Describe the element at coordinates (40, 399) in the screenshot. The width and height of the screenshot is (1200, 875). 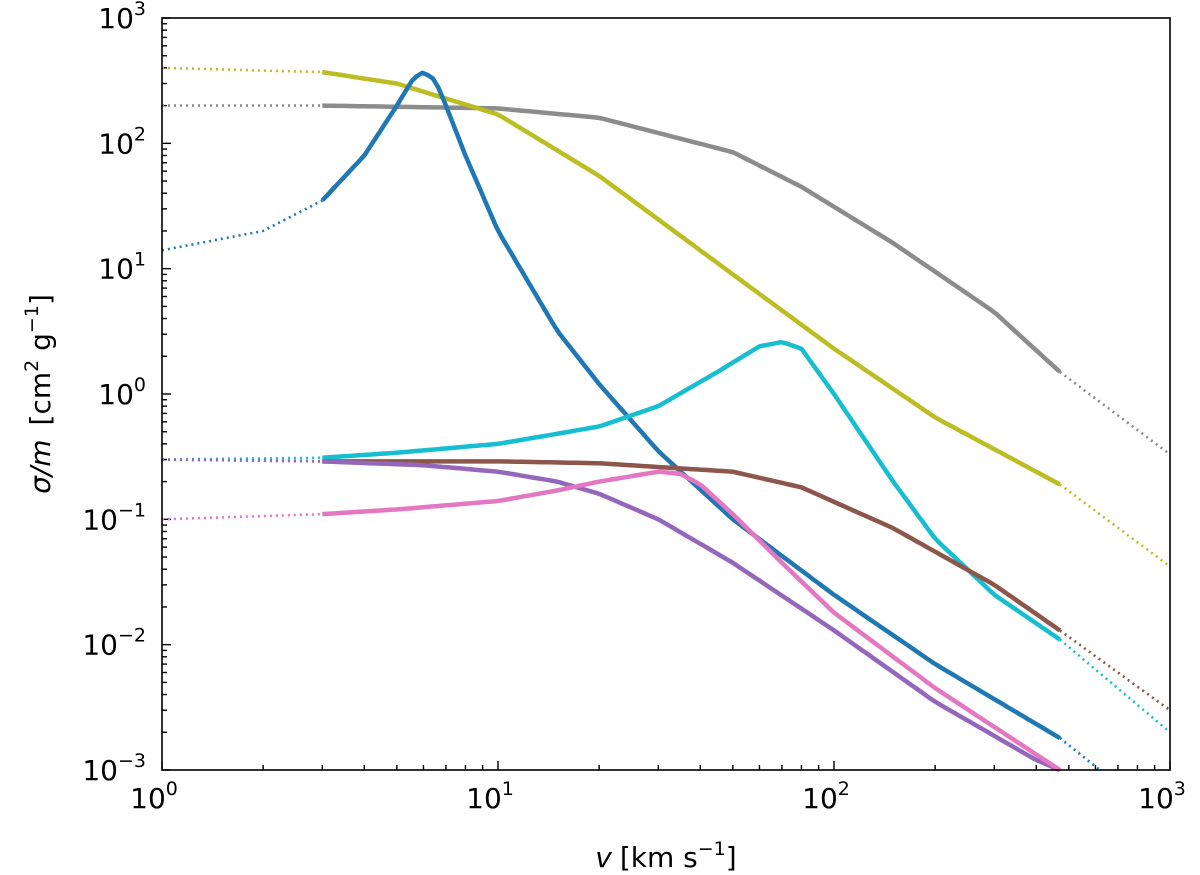
I see `y-axis-unit: [cm` at that location.